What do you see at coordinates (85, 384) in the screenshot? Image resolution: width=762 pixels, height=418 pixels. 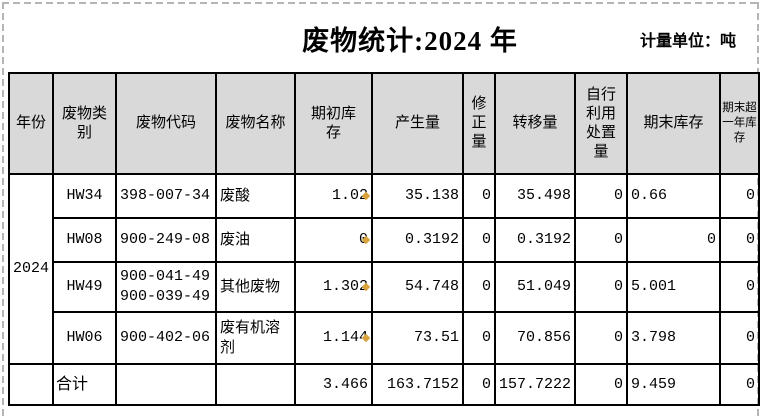 I see `total-label-cell: 合计` at bounding box center [85, 384].